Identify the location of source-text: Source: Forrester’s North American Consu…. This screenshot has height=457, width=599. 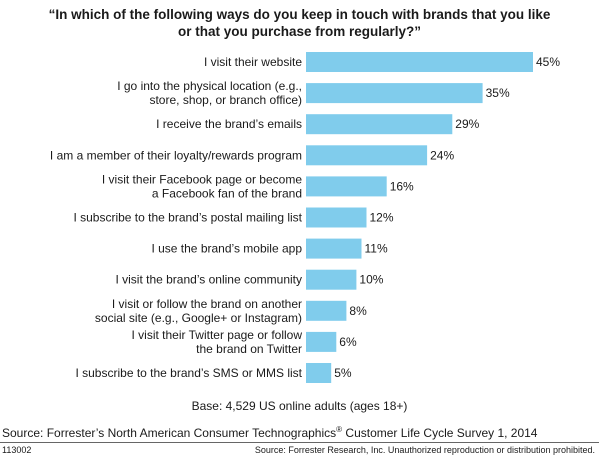
(169, 433).